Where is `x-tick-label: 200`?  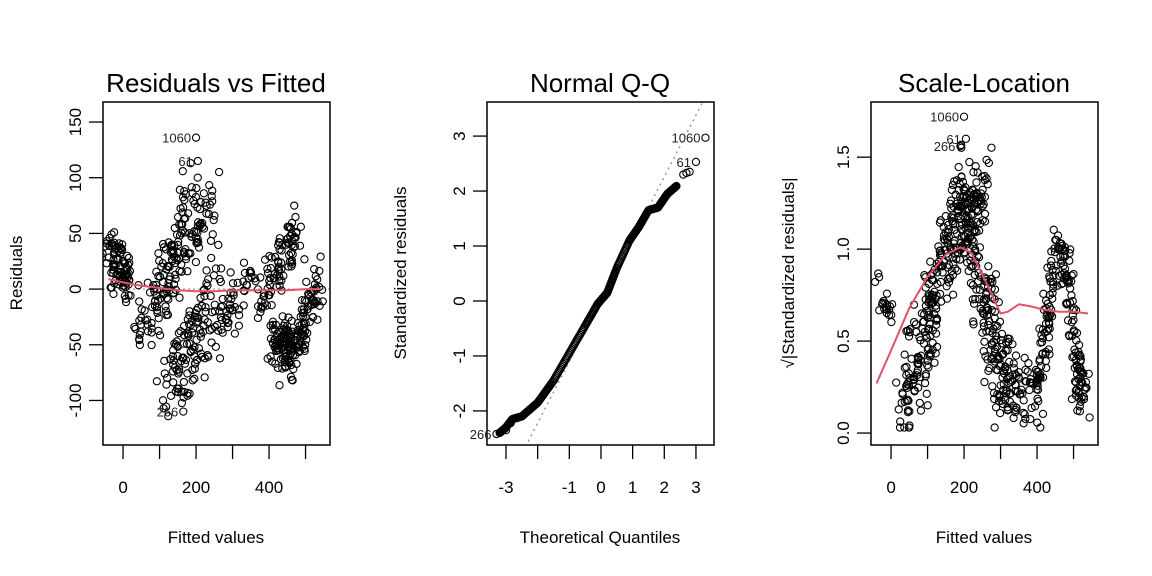
x-tick-label: 200 is located at coordinates (196, 487).